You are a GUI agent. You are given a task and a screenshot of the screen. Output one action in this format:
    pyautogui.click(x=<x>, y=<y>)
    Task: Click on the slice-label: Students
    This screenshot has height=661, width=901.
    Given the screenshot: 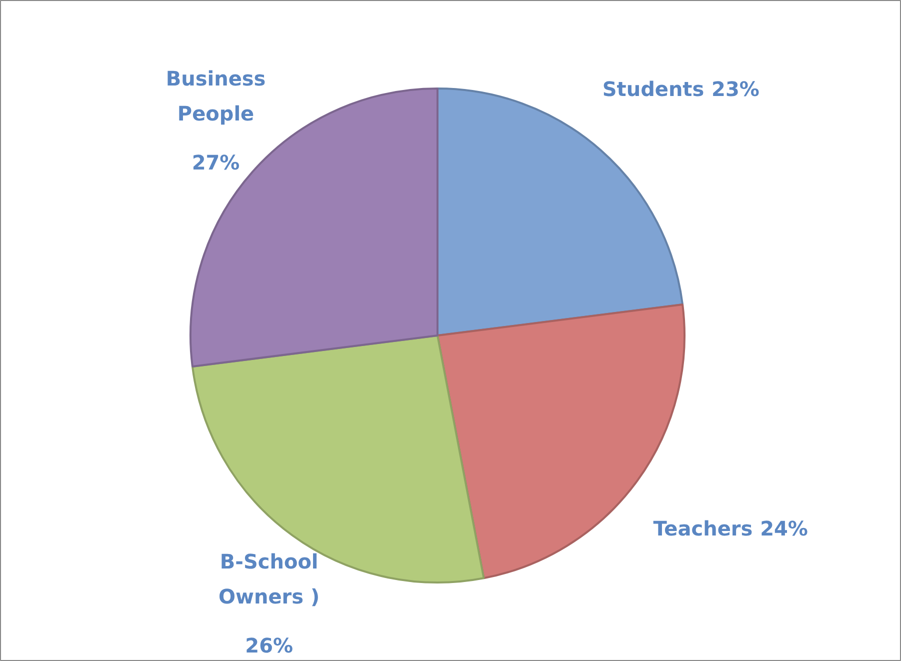 What is the action you would take?
    pyautogui.click(x=653, y=89)
    